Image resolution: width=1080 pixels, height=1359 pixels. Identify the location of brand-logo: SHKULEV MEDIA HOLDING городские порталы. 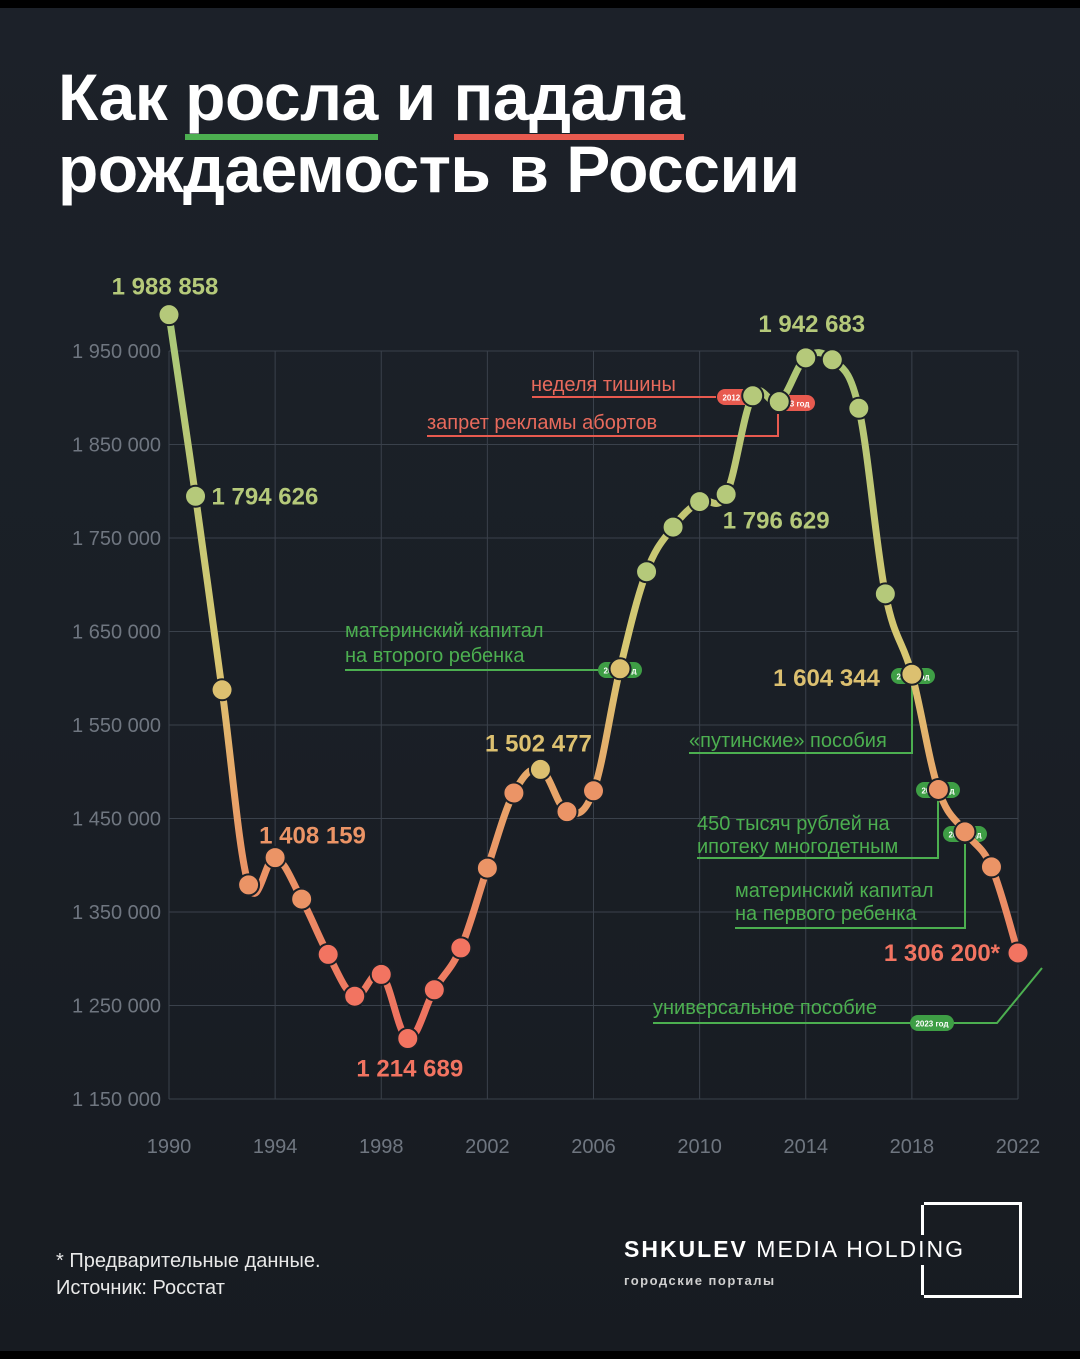
(824, 1262).